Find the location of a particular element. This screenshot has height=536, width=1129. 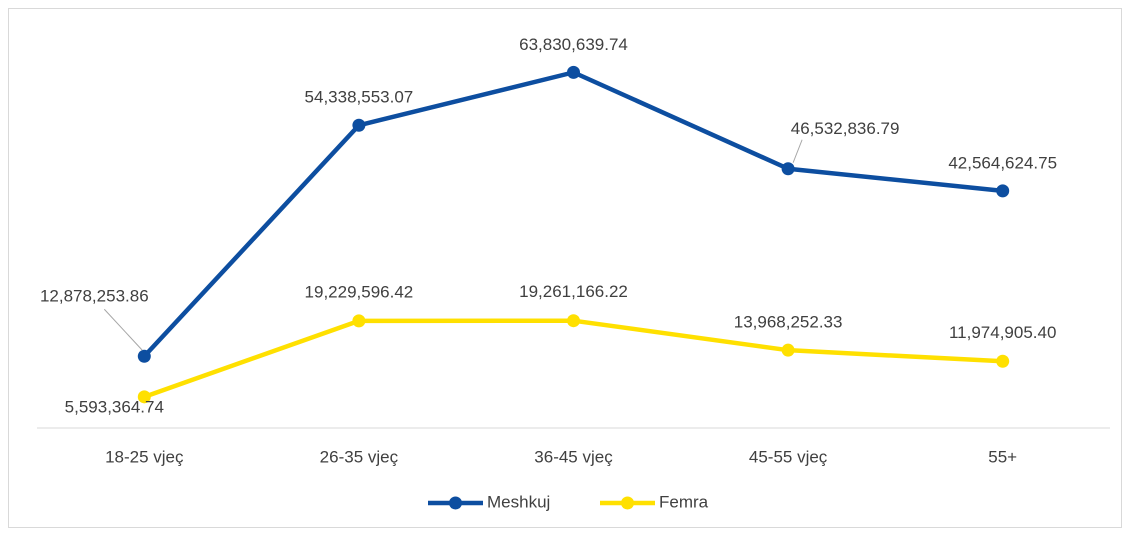

data-label: 12,878,253.86 is located at coordinates (94, 296).